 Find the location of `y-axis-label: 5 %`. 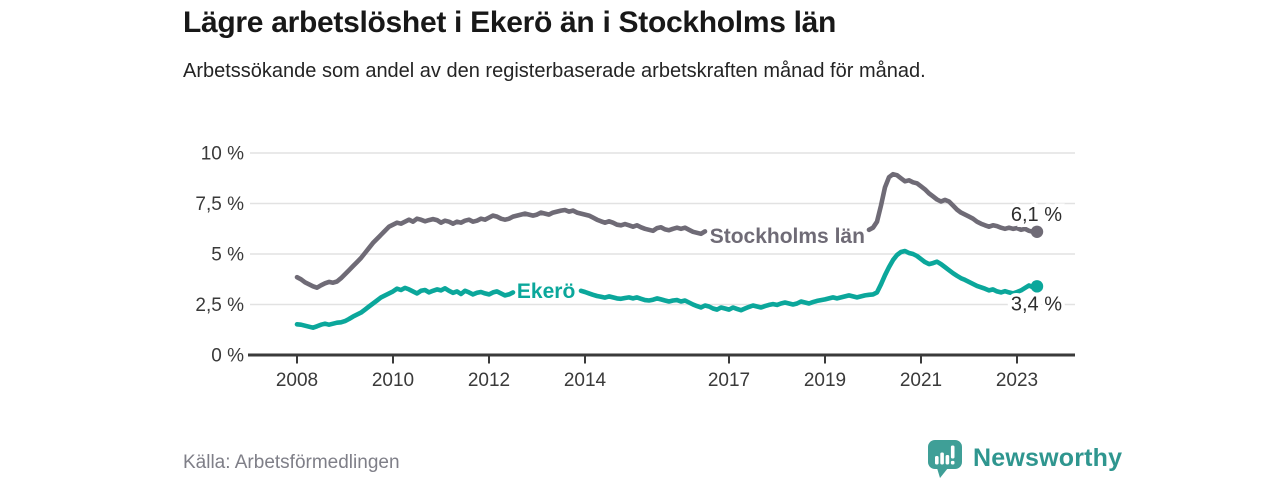

y-axis-label: 5 % is located at coordinates (227, 255).